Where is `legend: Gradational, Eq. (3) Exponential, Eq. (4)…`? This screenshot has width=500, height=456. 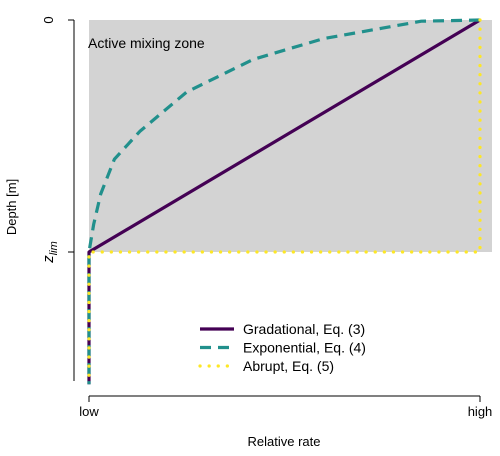 legend: Gradational, Eq. (3) Exponential, Eq. (4)… is located at coordinates (282, 347).